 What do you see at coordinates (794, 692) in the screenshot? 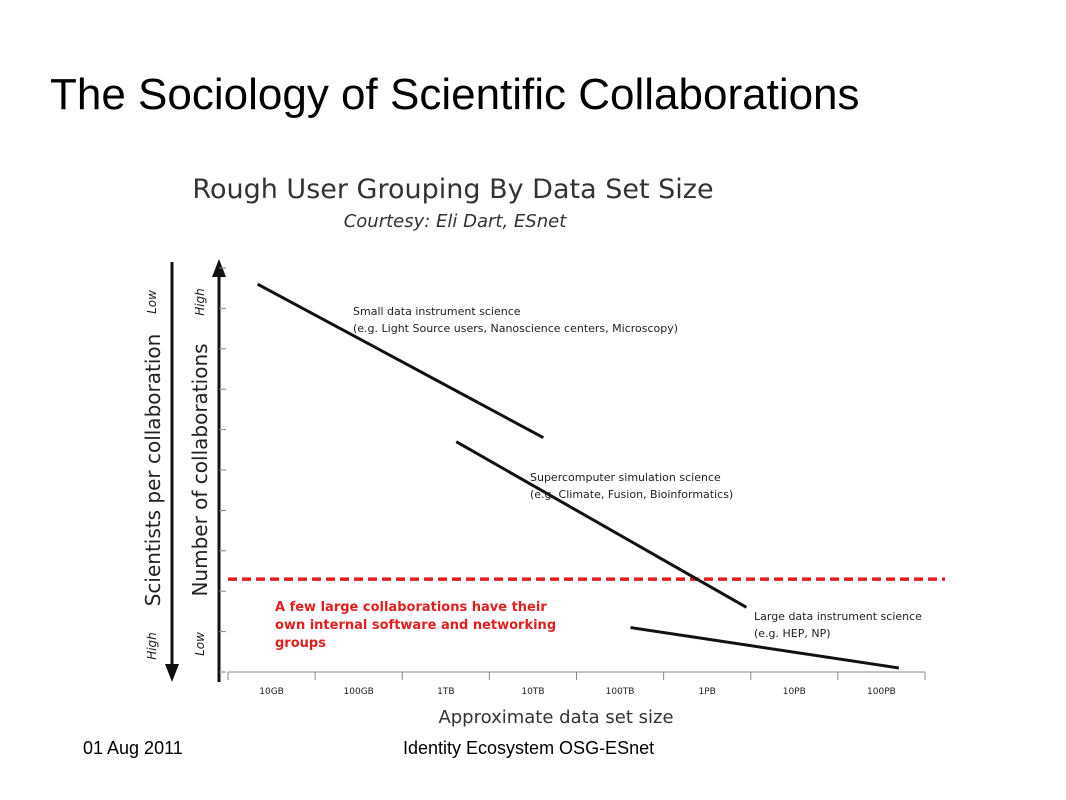
I see `x-tick-label: 10PB` at bounding box center [794, 692].